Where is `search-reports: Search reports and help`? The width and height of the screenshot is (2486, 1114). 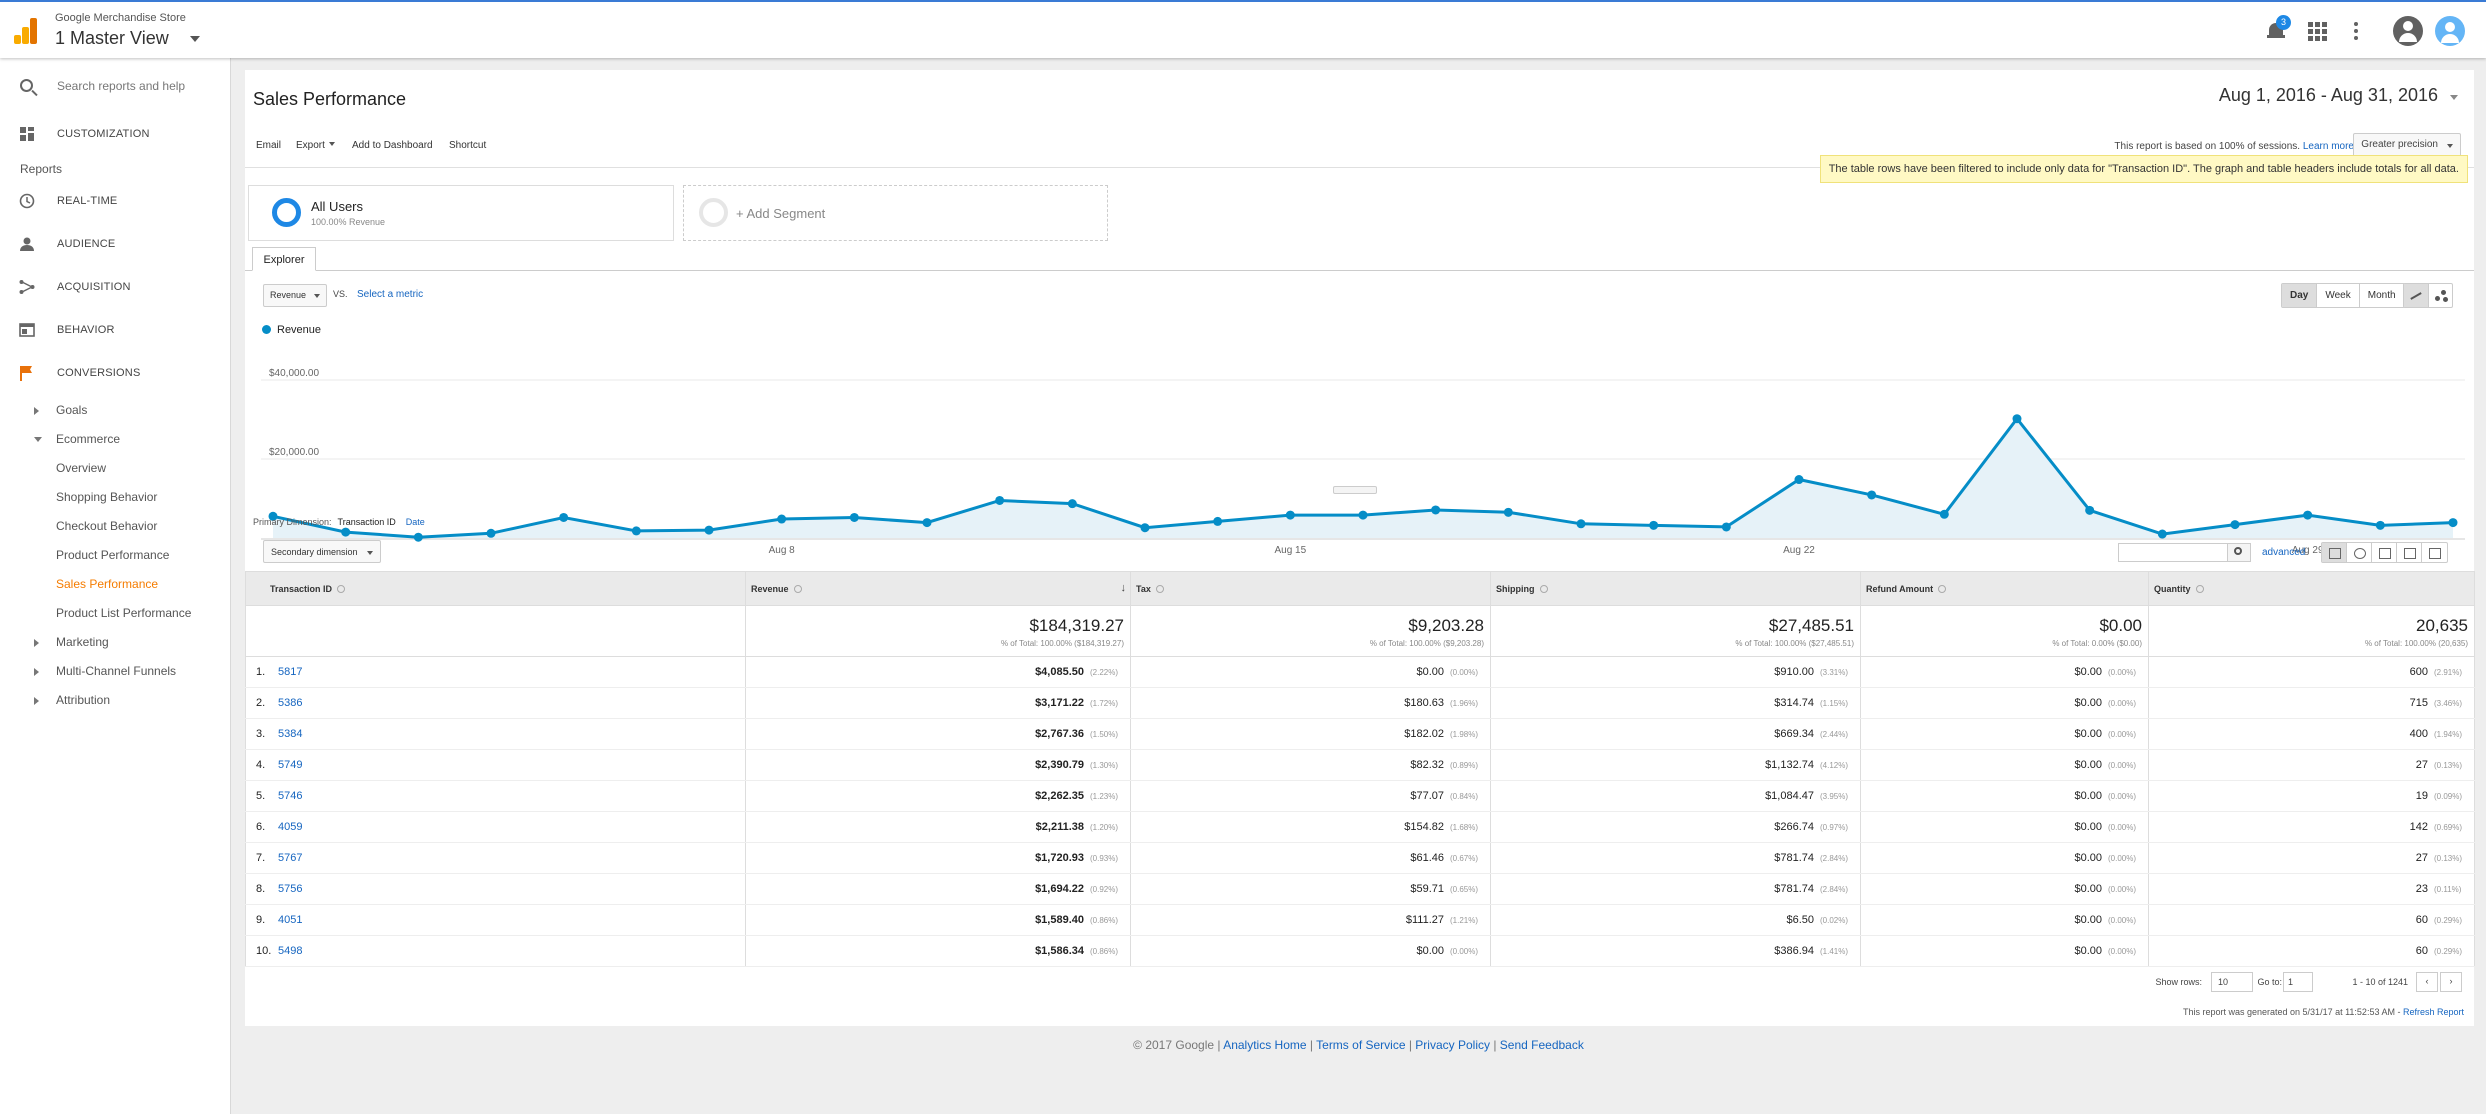
search-reports: Search reports and help is located at coordinates (115, 86).